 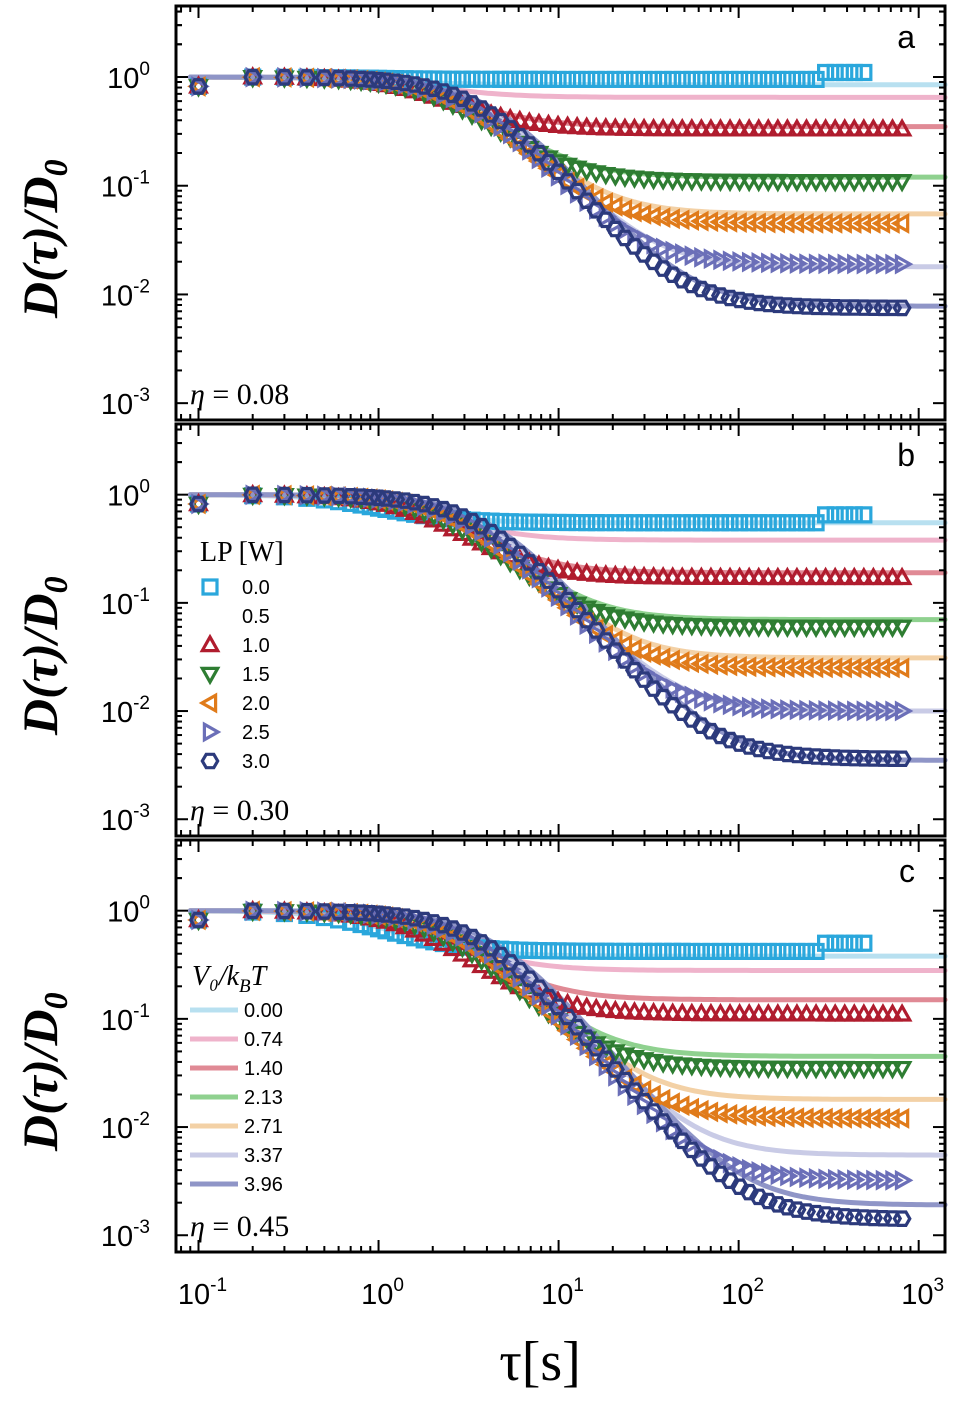 I want to click on x-tick-label: 10³, so click(x=922, y=1293).